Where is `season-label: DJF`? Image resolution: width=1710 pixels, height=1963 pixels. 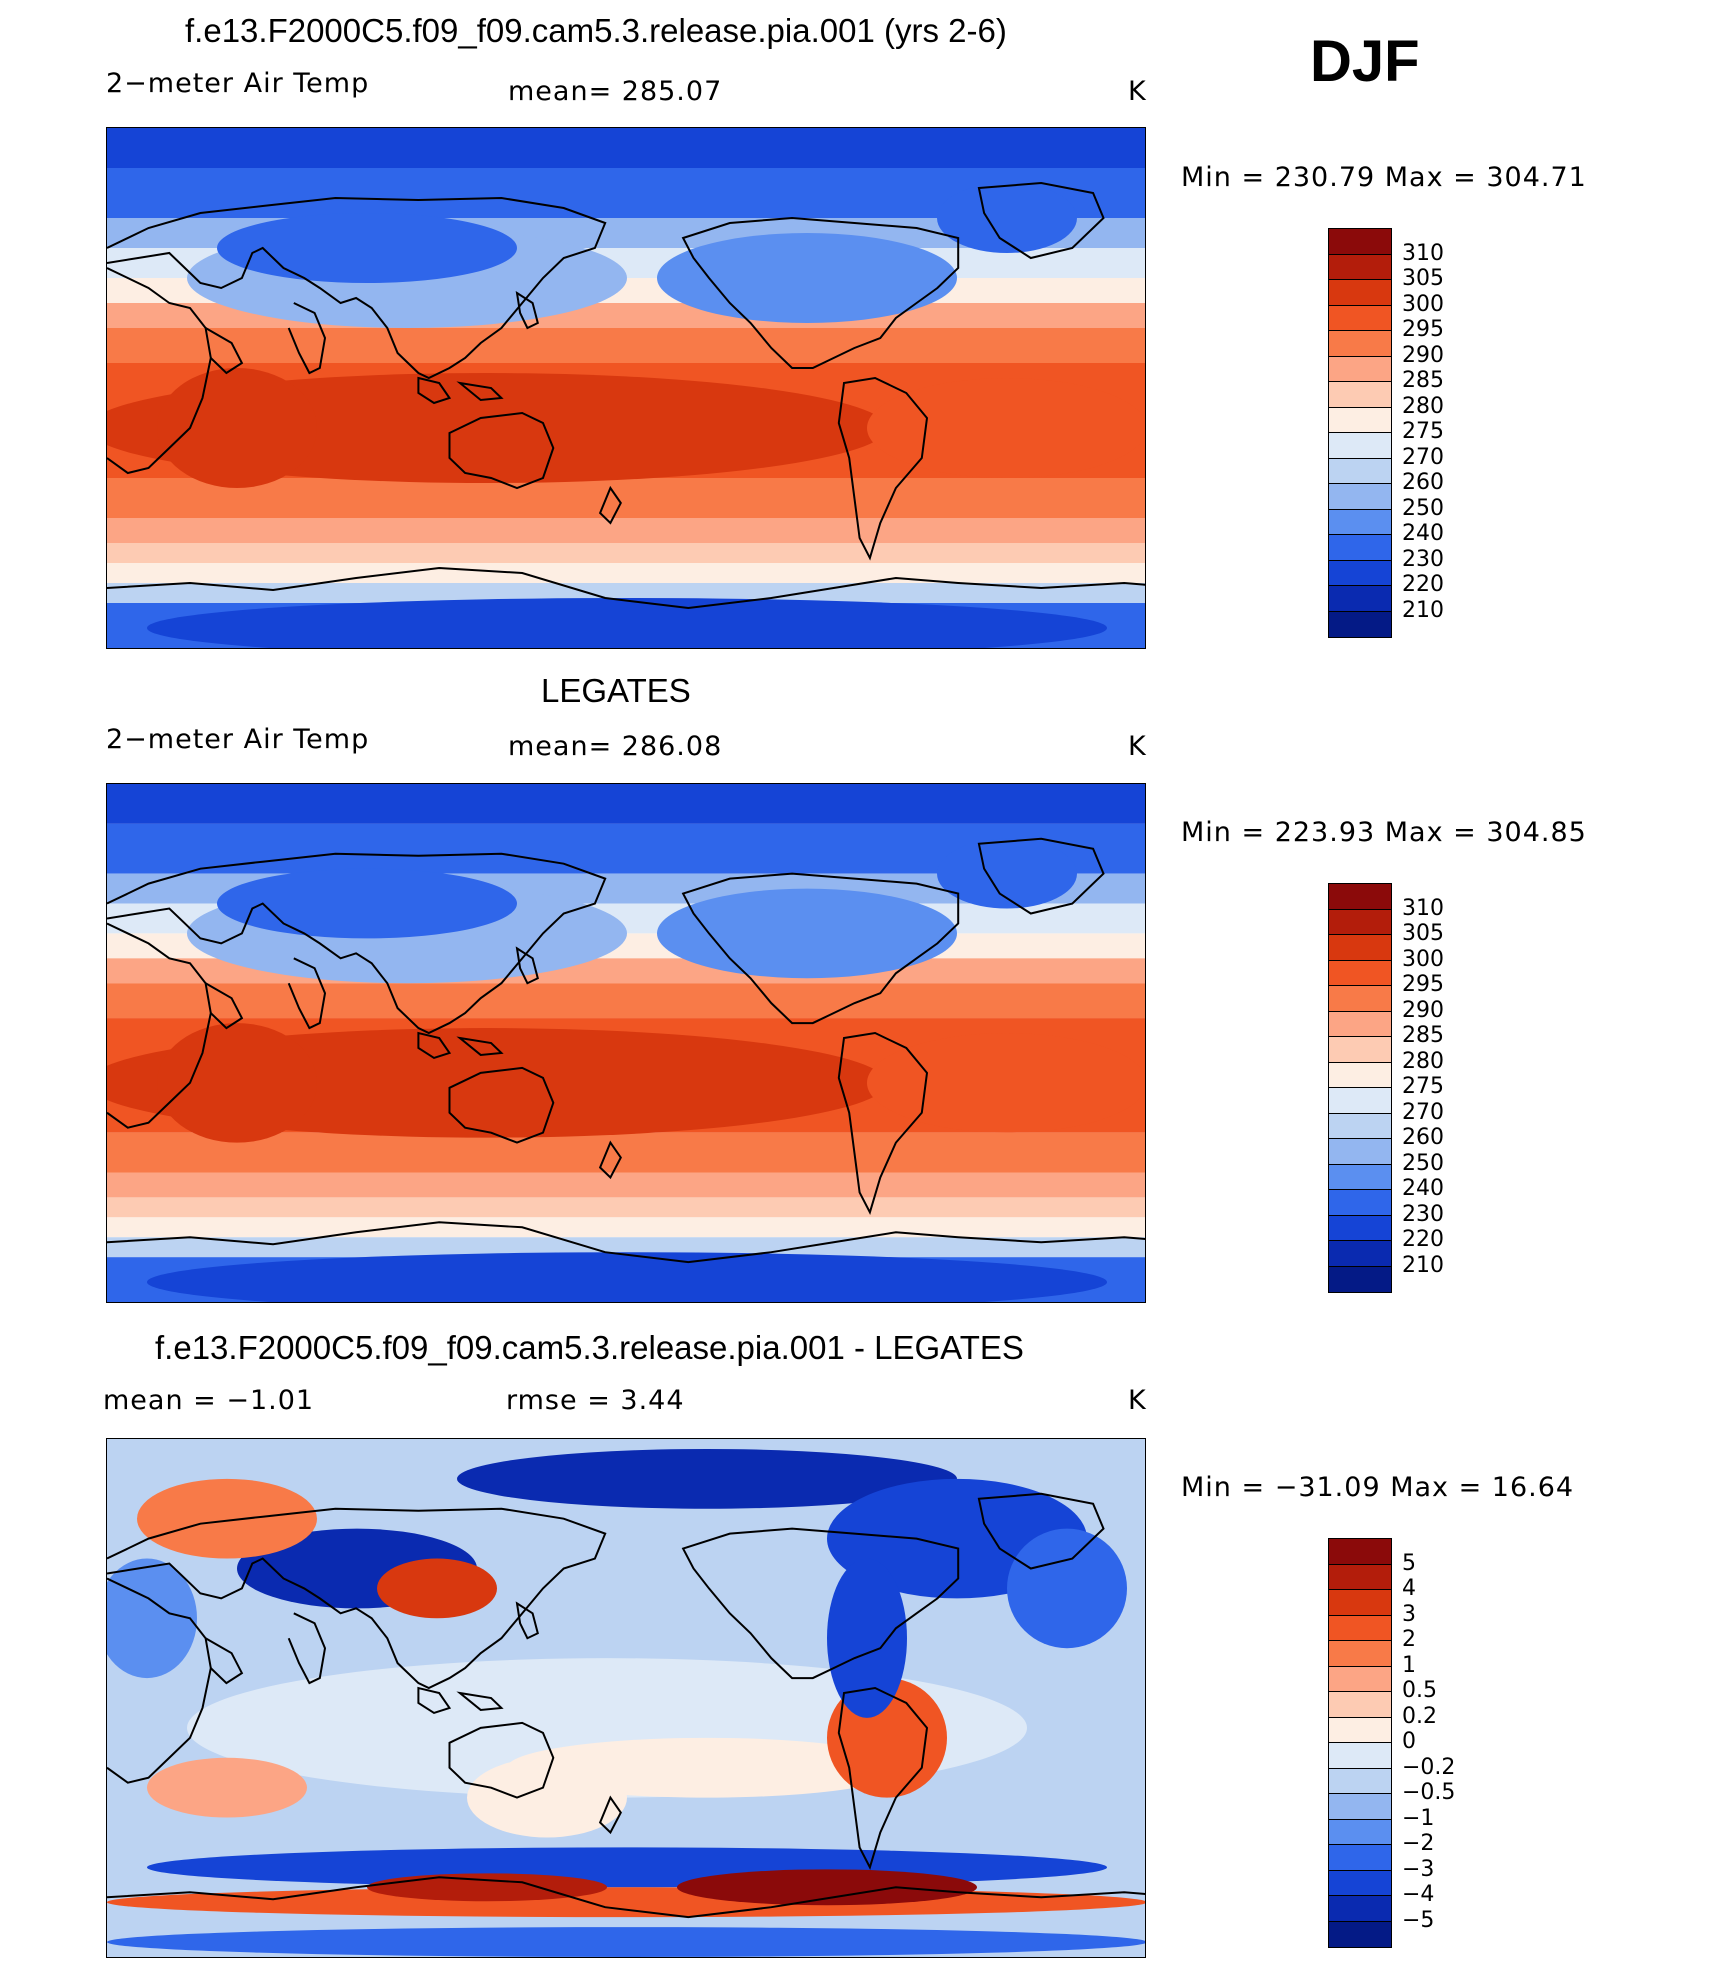
season-label: DJF is located at coordinates (1365, 61).